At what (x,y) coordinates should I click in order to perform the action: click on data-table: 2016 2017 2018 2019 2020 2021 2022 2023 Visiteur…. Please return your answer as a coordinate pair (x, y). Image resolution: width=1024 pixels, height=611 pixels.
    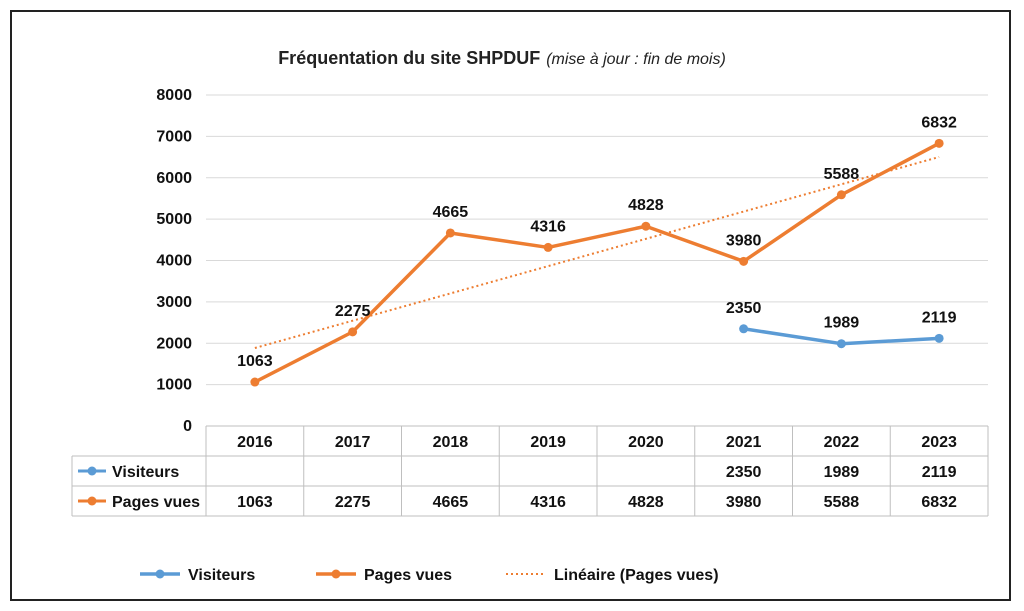
    Looking at the image, I should click on (530, 471).